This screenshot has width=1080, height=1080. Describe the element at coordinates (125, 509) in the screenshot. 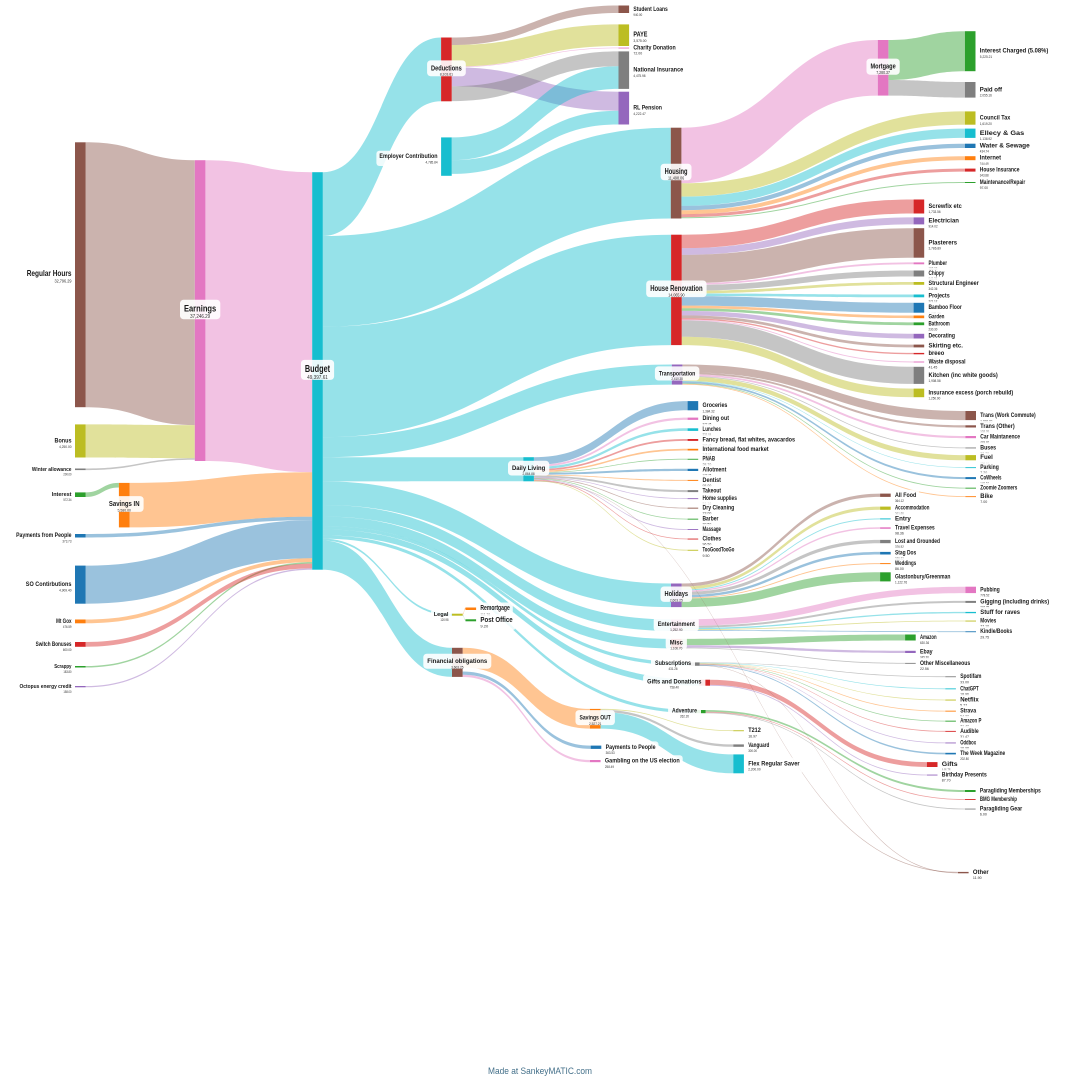

I see `svg-text: 5,580.00` at that location.